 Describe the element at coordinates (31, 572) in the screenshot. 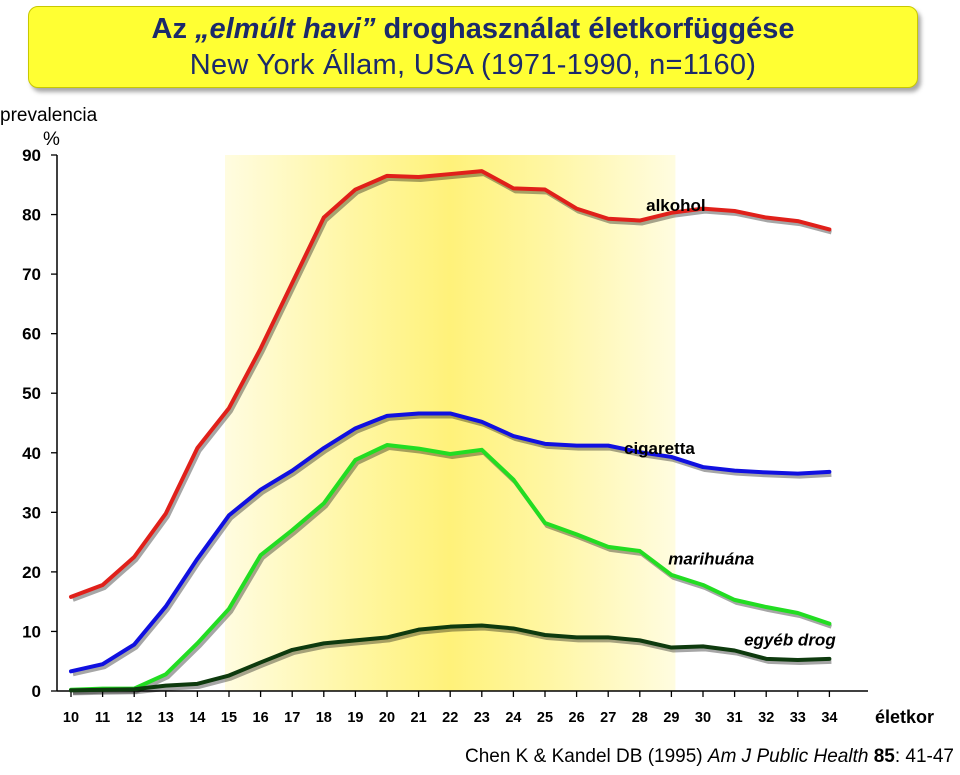

I see `y-tick-label: 20` at that location.